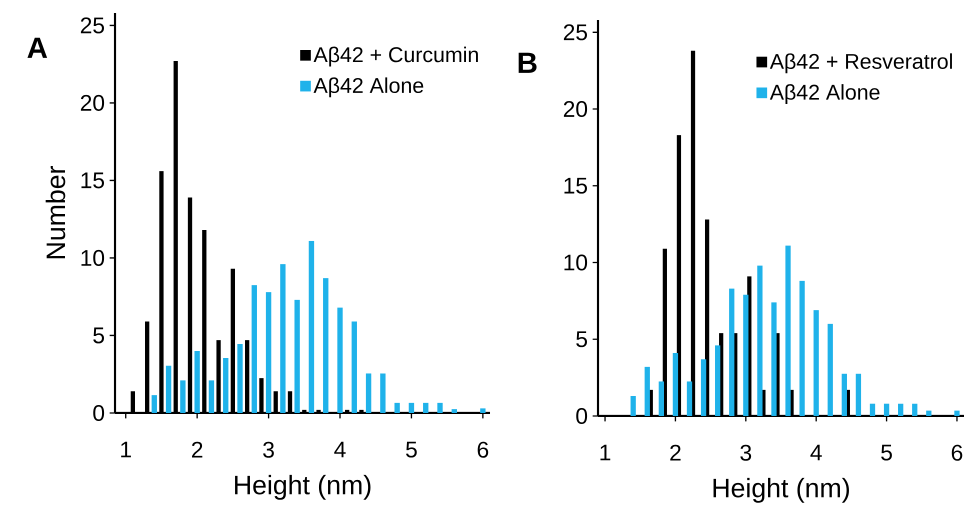  What do you see at coordinates (527, 62) in the screenshot?
I see `text: B` at bounding box center [527, 62].